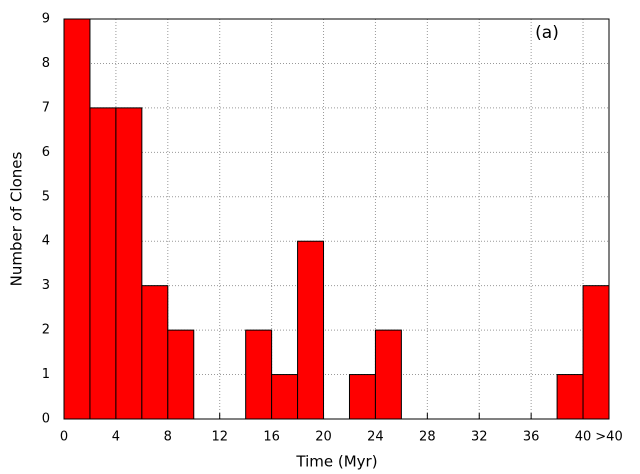  I want to click on y-tick-label: 4, so click(46, 241).